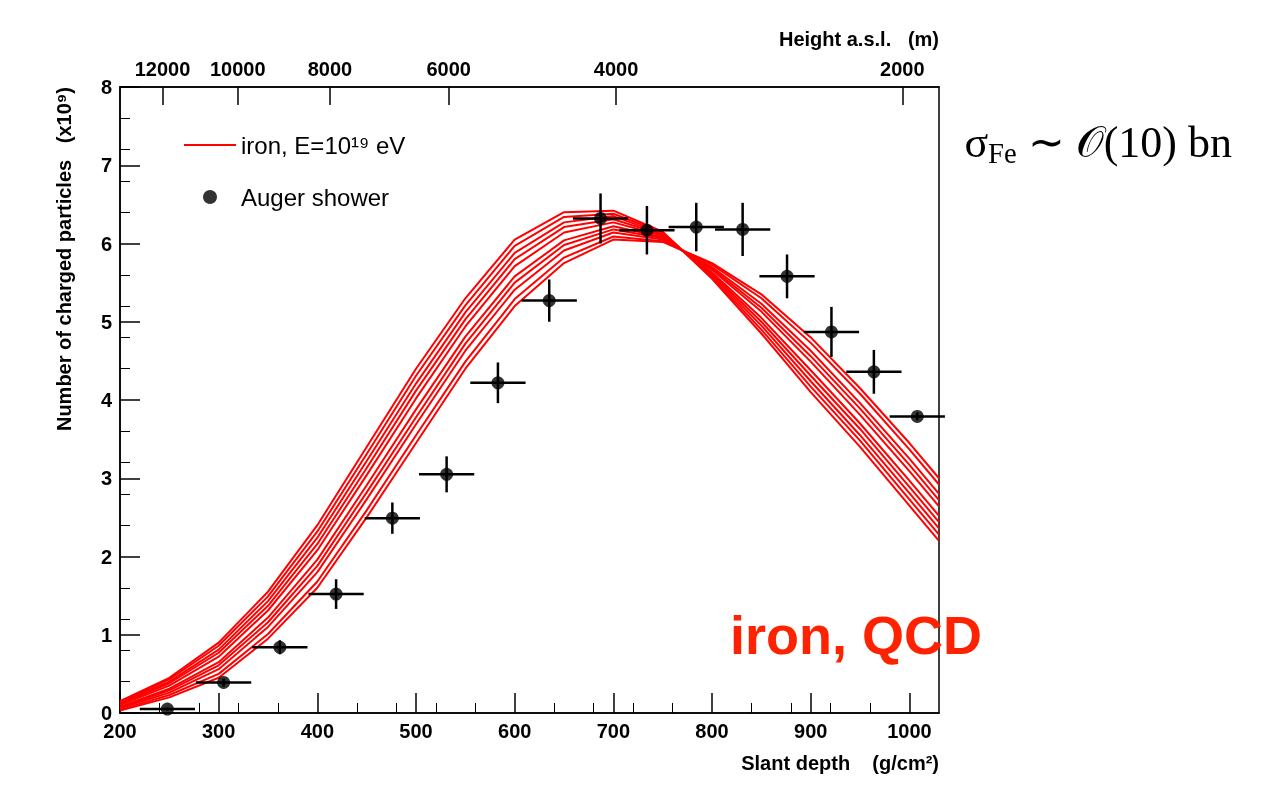 The height and width of the screenshot is (788, 1270). I want to click on x-tick-label: 400, so click(317, 731).